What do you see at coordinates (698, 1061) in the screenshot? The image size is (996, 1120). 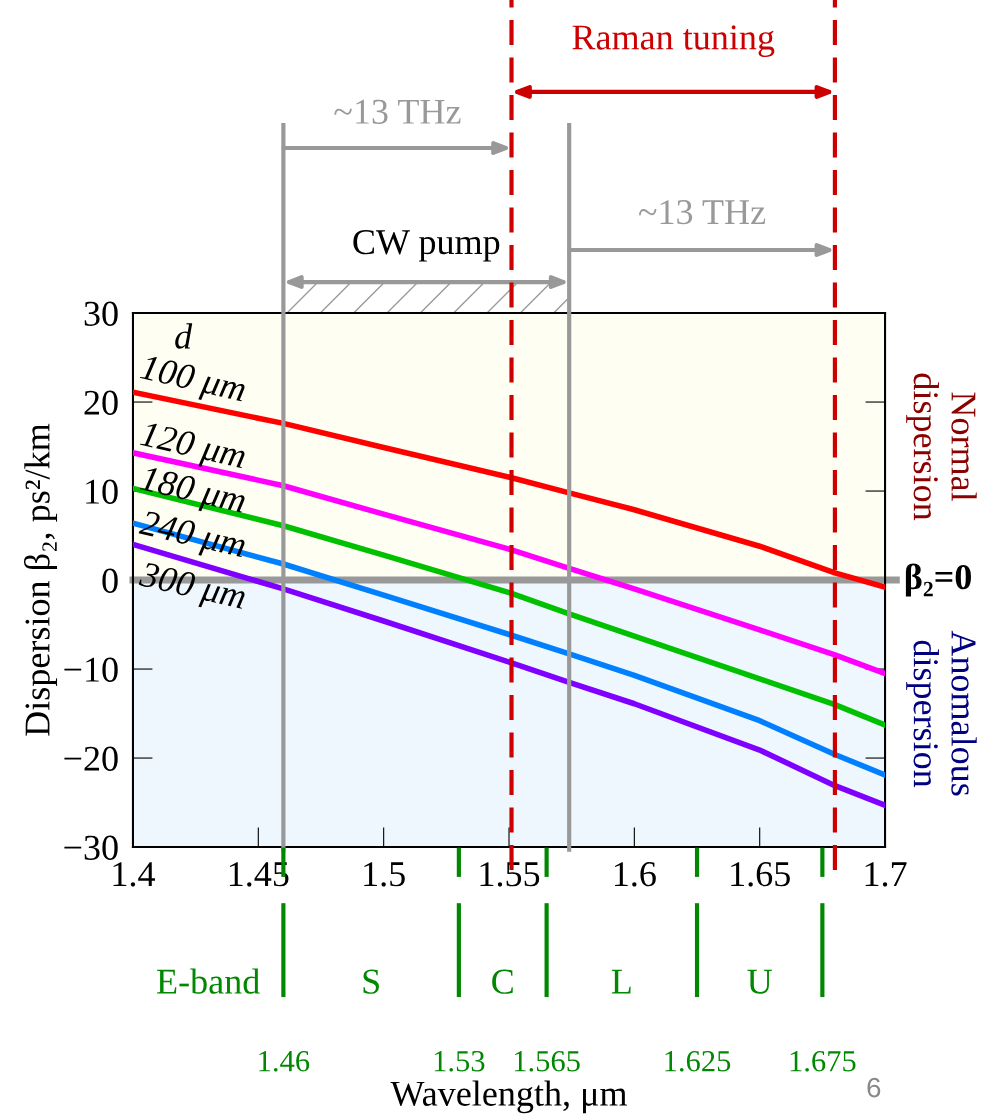 I see `x2-tick-label: 1.625` at bounding box center [698, 1061].